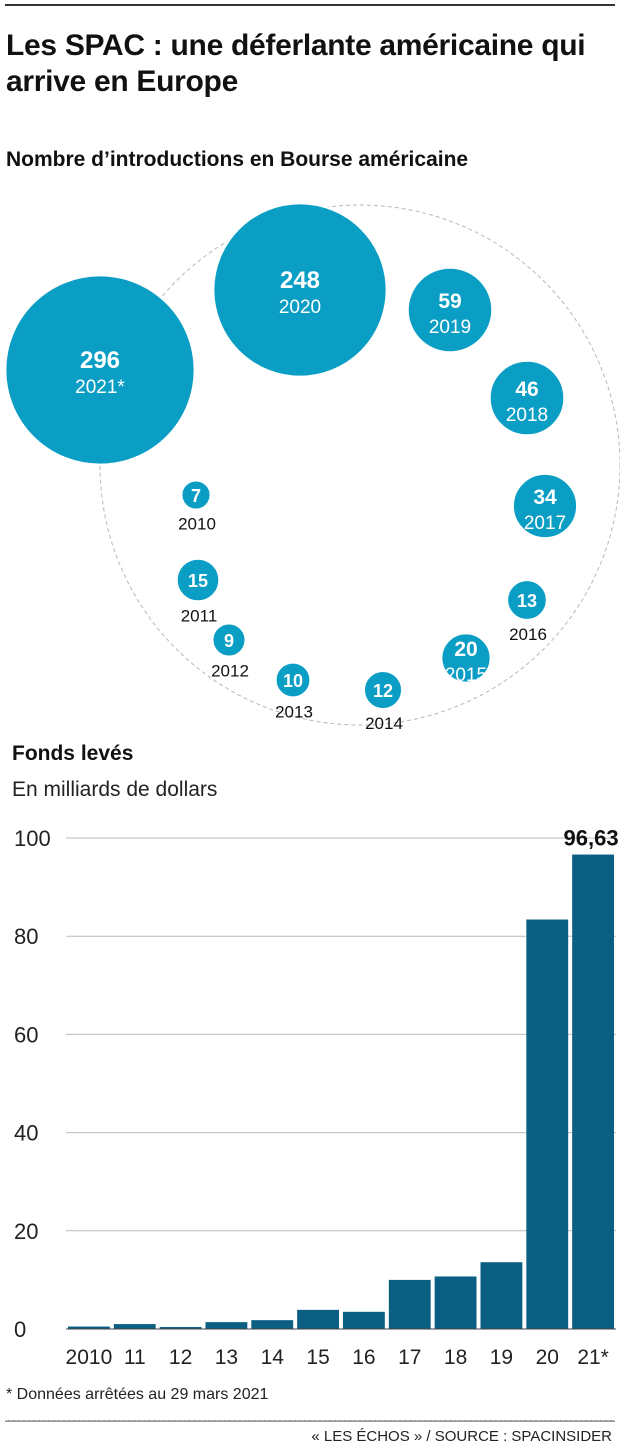  I want to click on bubble-value: 13, so click(527, 601).